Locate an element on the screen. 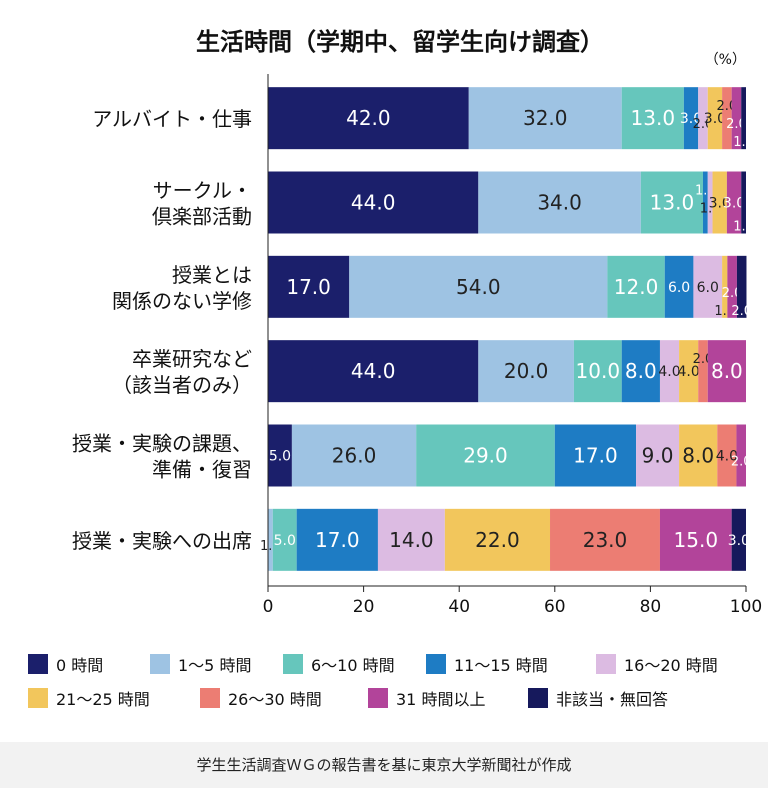  data-label-2-6: 3.0 is located at coordinates (720, 204).